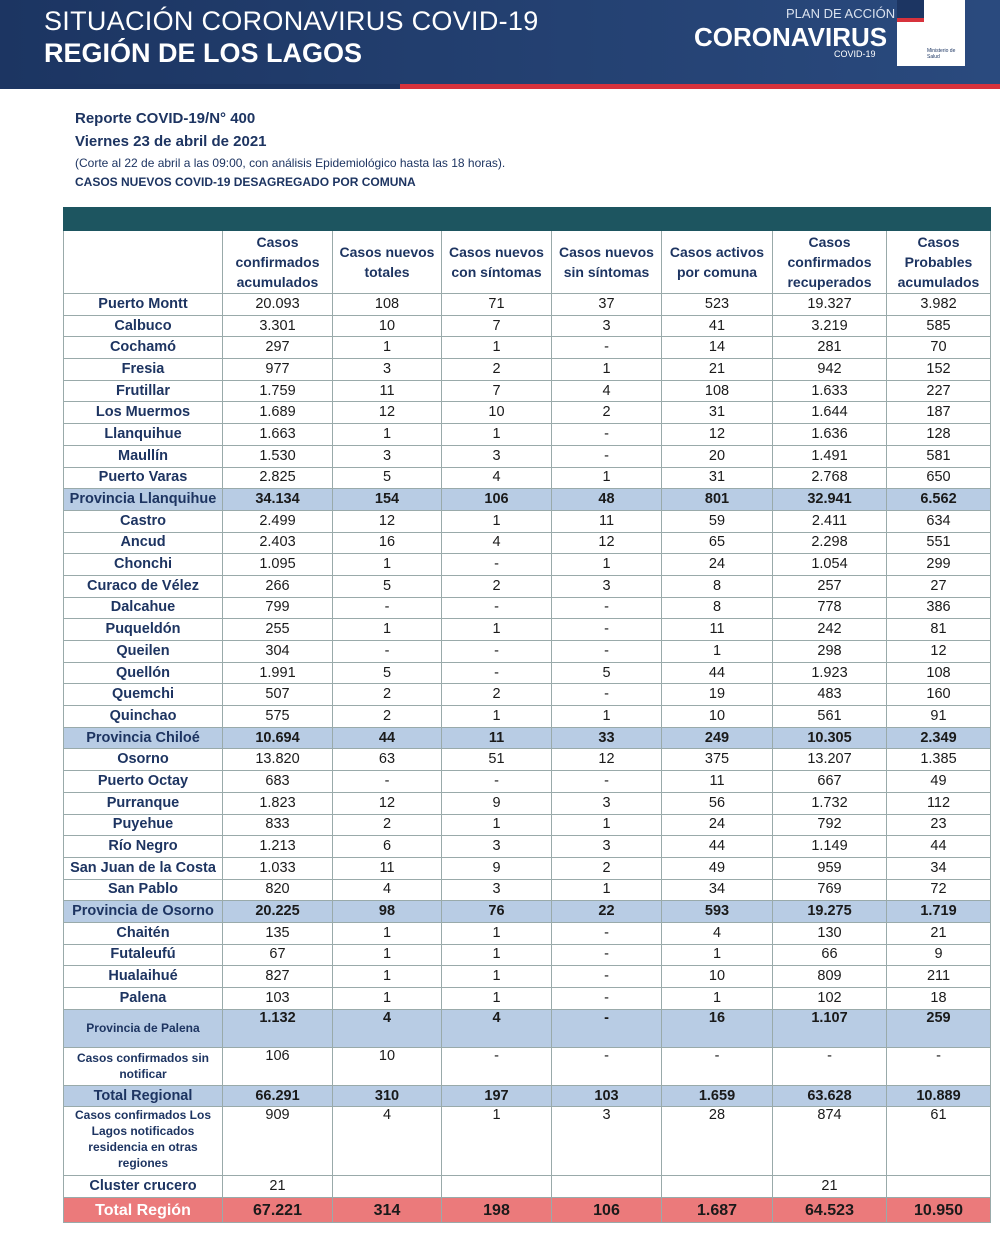  Describe the element at coordinates (143, 1210) in the screenshot. I see `row-label: Total Región` at that location.